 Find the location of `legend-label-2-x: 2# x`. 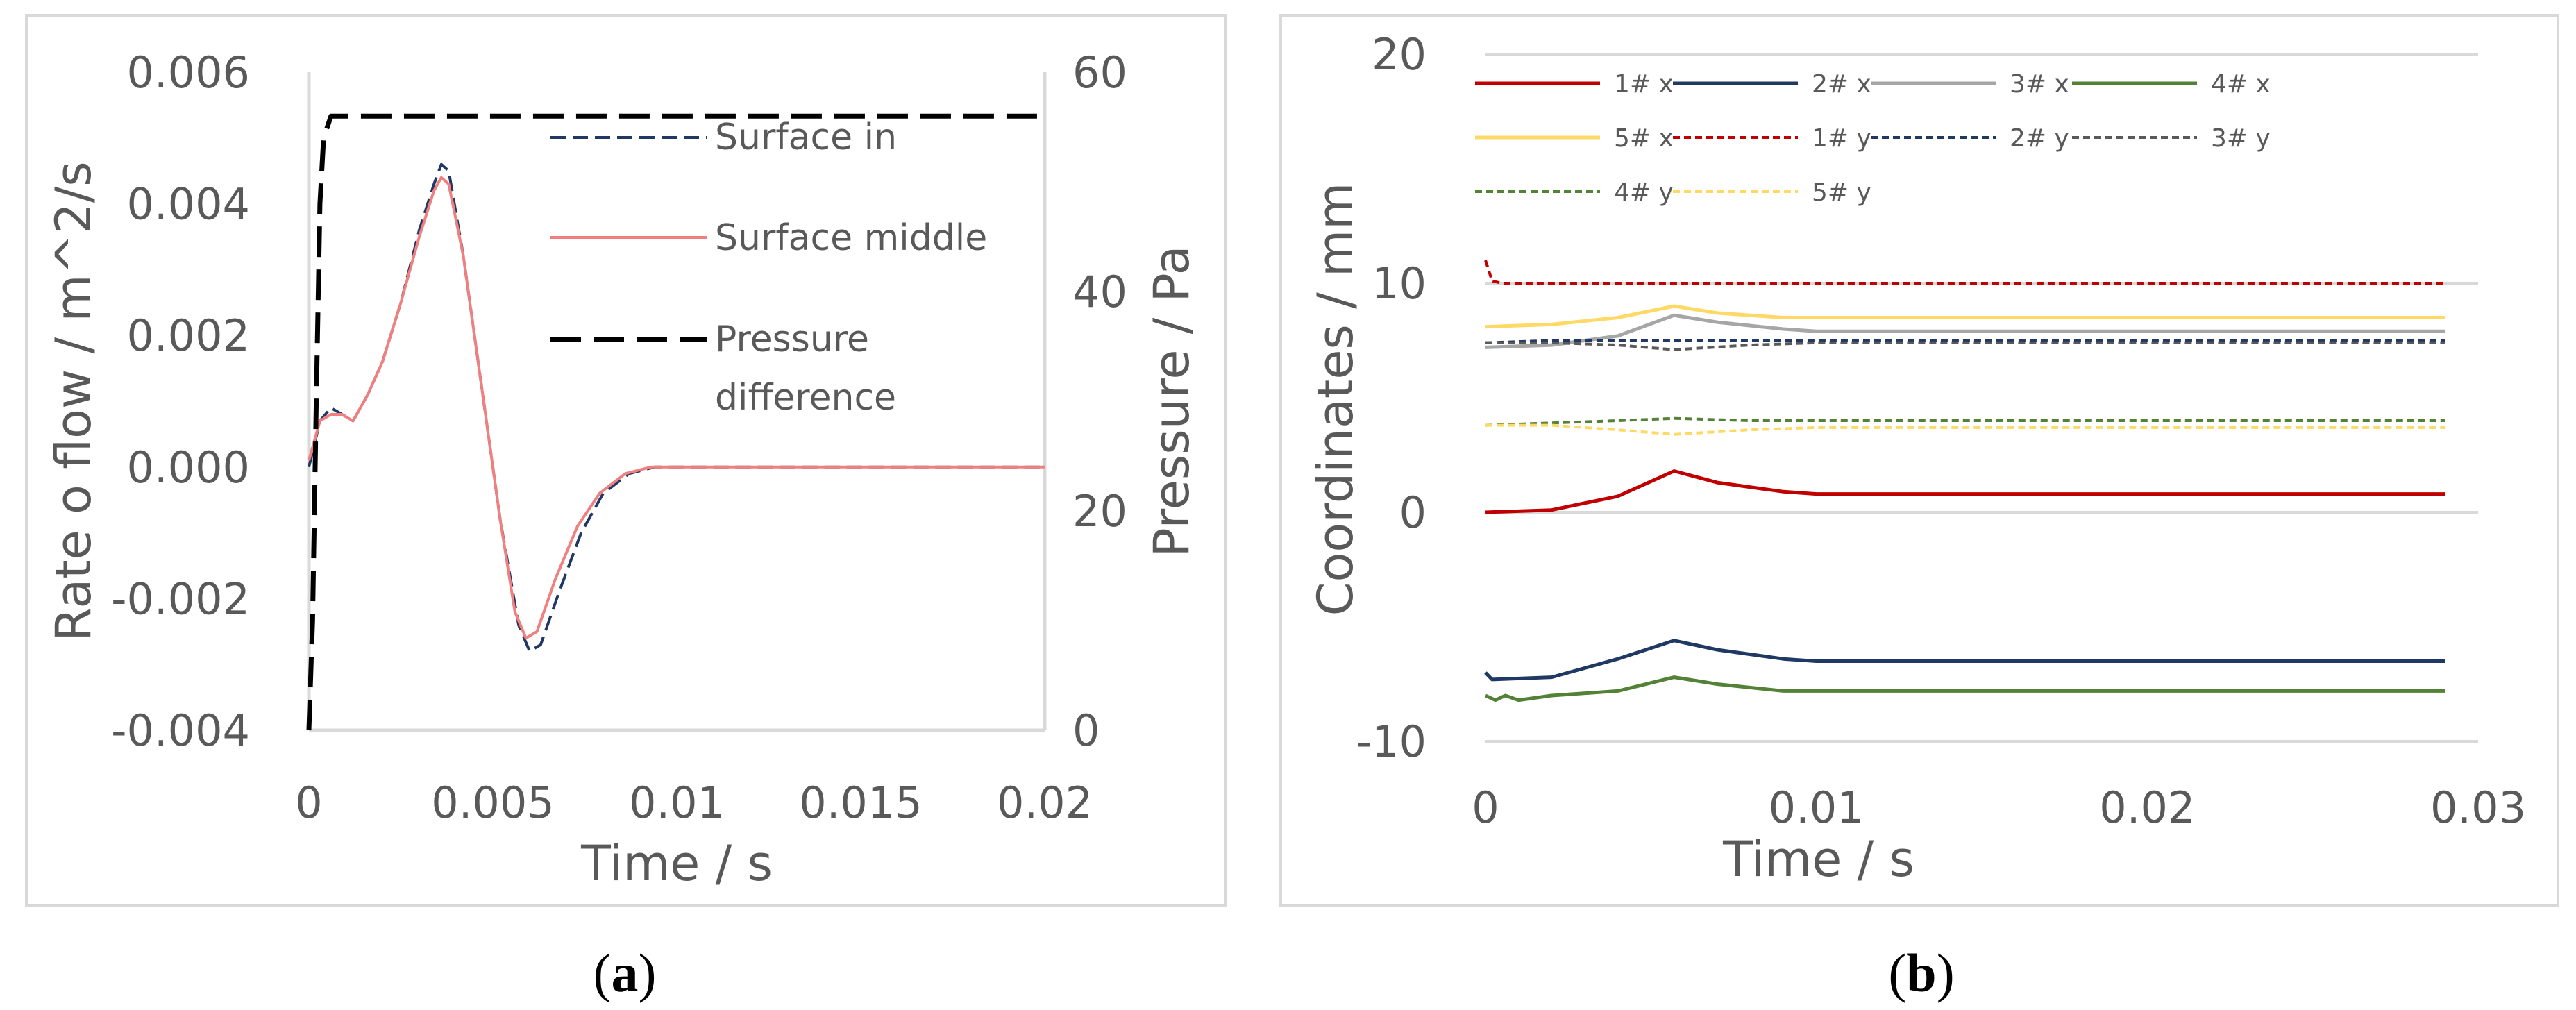

legend-label-2-x: 2# x is located at coordinates (1841, 84).